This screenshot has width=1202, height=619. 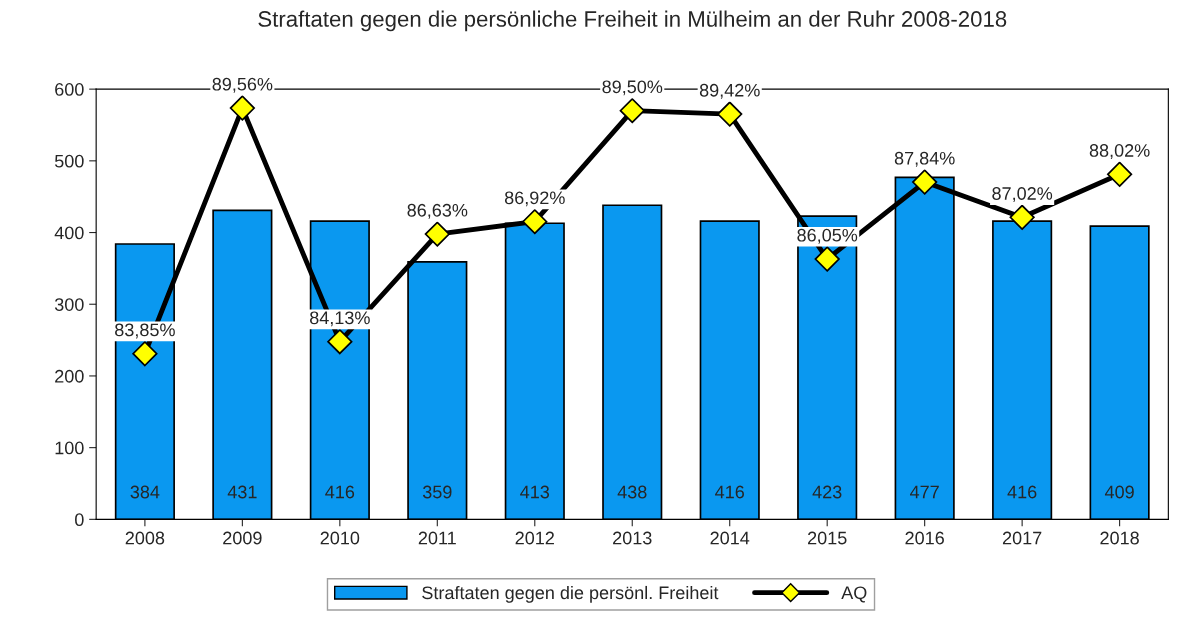 I want to click on y-tick-label: 300, so click(x=69, y=304).